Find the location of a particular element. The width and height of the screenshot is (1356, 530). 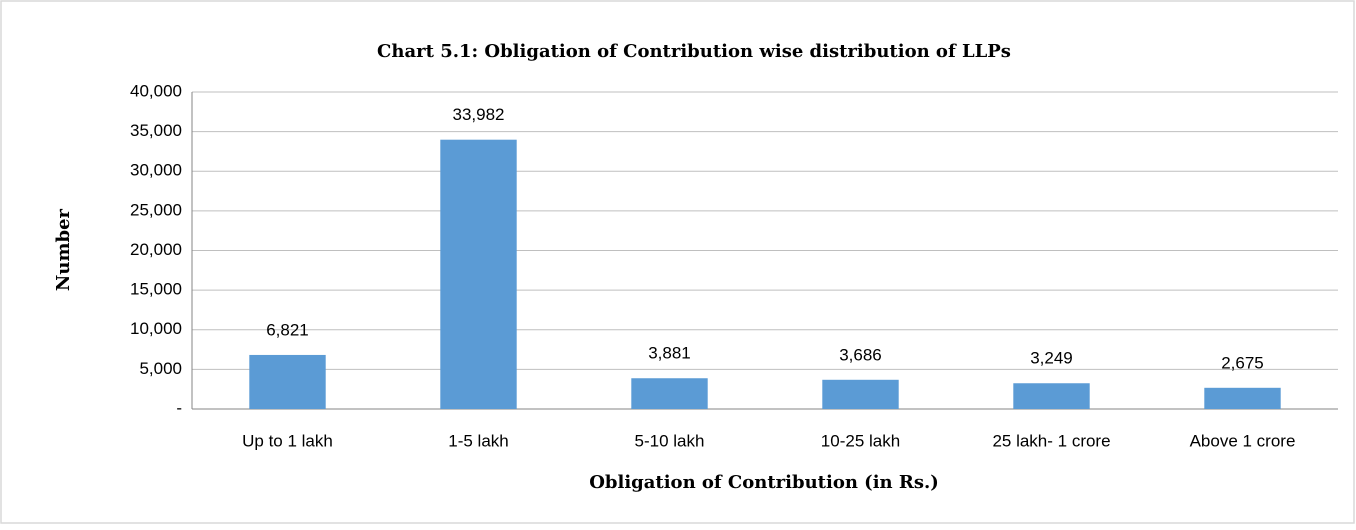

data-label: 33,982 is located at coordinates (479, 114).